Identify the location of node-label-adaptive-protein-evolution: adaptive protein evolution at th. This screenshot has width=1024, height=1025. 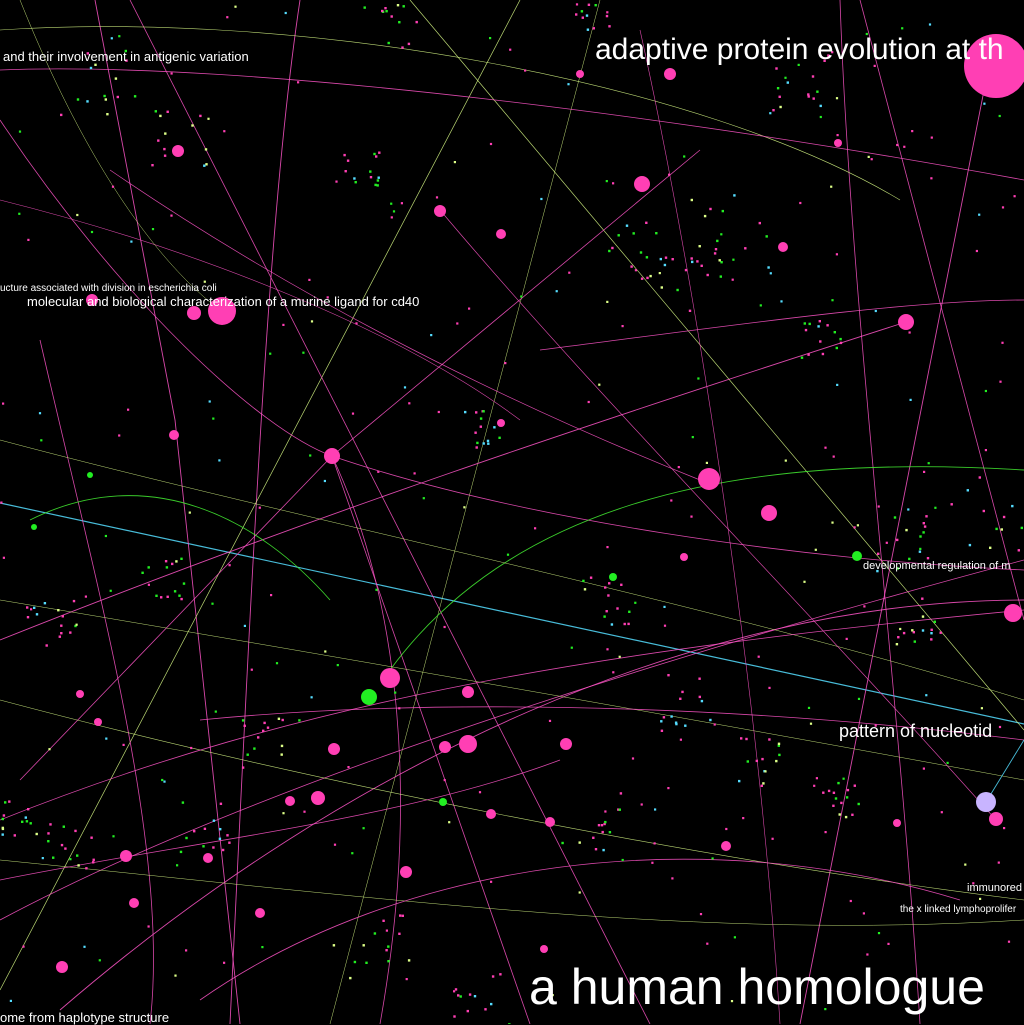
(799, 49).